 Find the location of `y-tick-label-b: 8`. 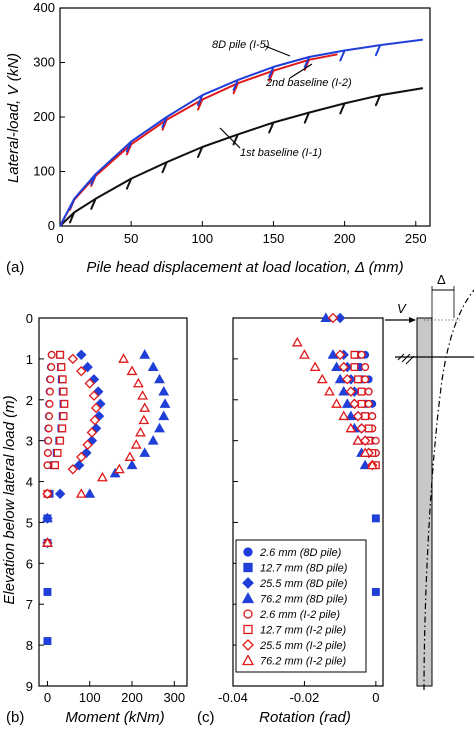

y-tick-label-b: 8 is located at coordinates (29, 645).